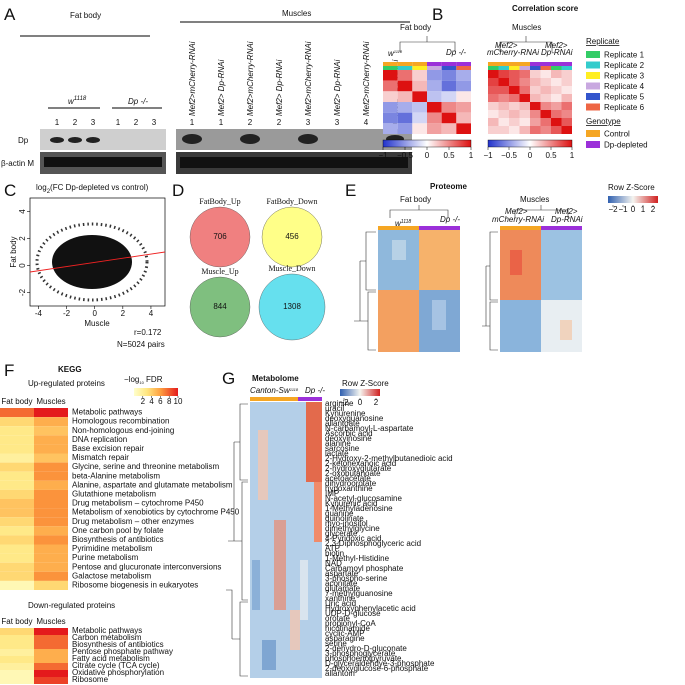  I want to click on metabolite-label: deoxyguanosine, so click(354, 418).